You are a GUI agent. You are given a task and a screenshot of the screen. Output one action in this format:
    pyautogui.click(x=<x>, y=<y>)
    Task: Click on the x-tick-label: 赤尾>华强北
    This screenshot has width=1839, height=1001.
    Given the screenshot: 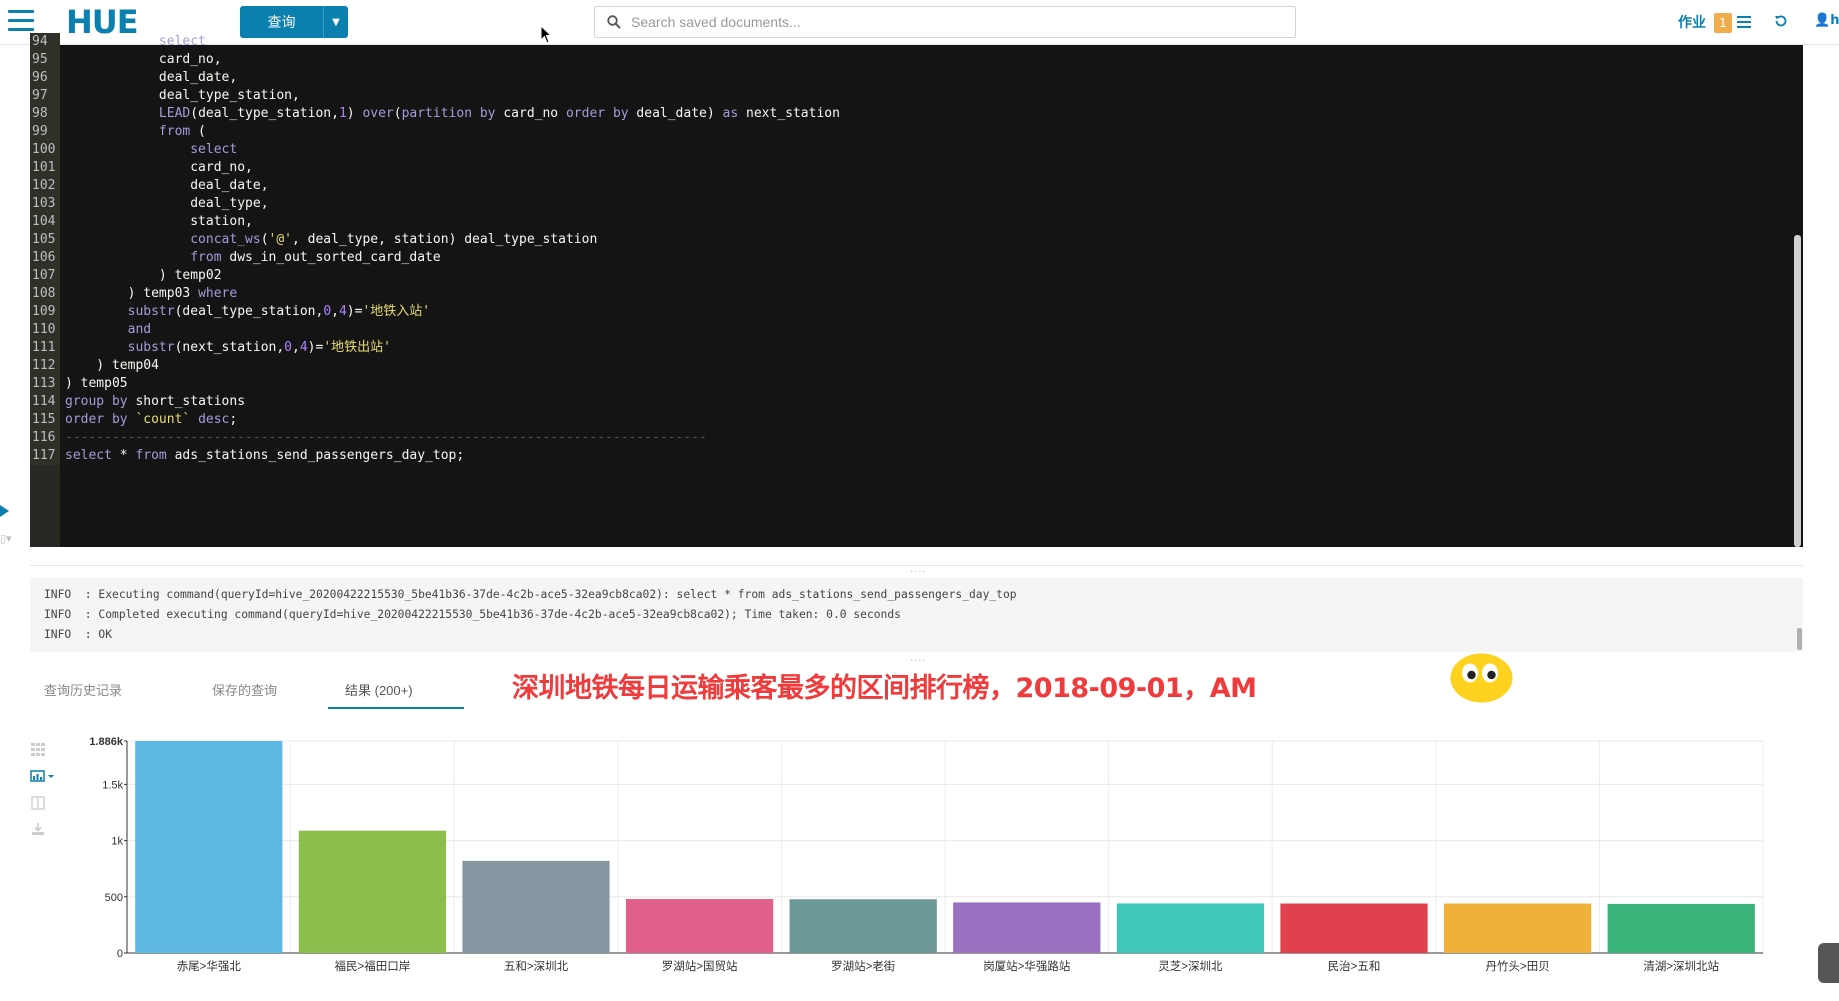 What is the action you would take?
    pyautogui.click(x=209, y=966)
    